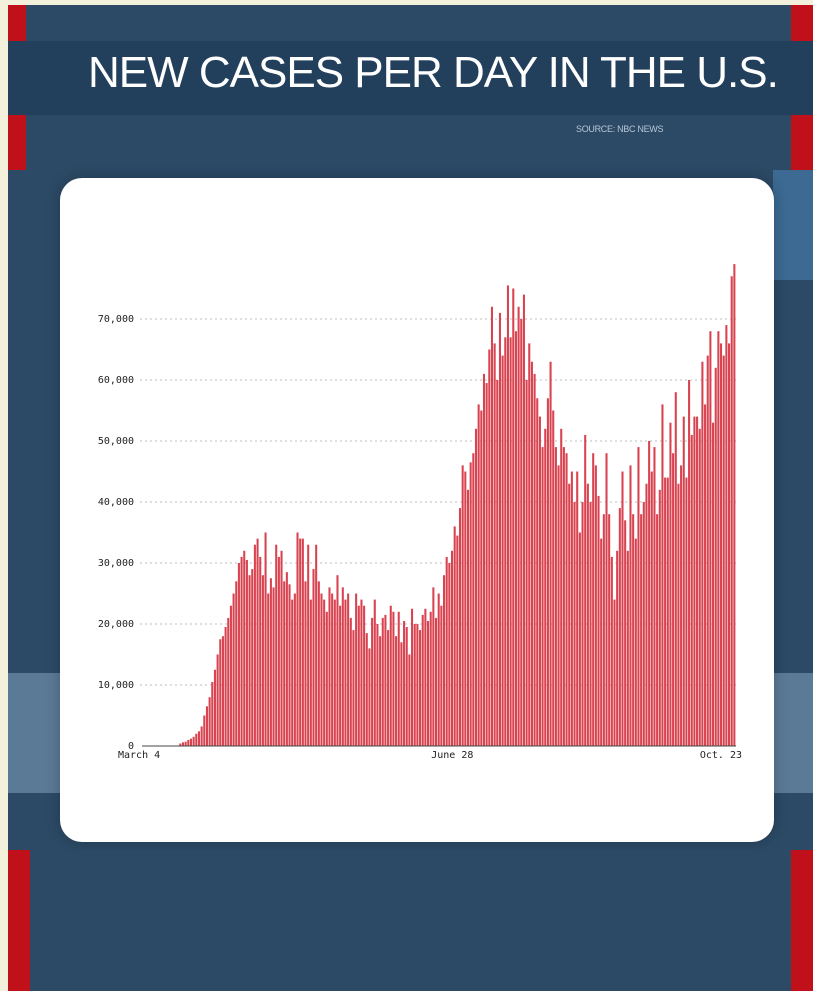  What do you see at coordinates (721, 755) in the screenshot?
I see `x-tick-label: Oct. 23` at bounding box center [721, 755].